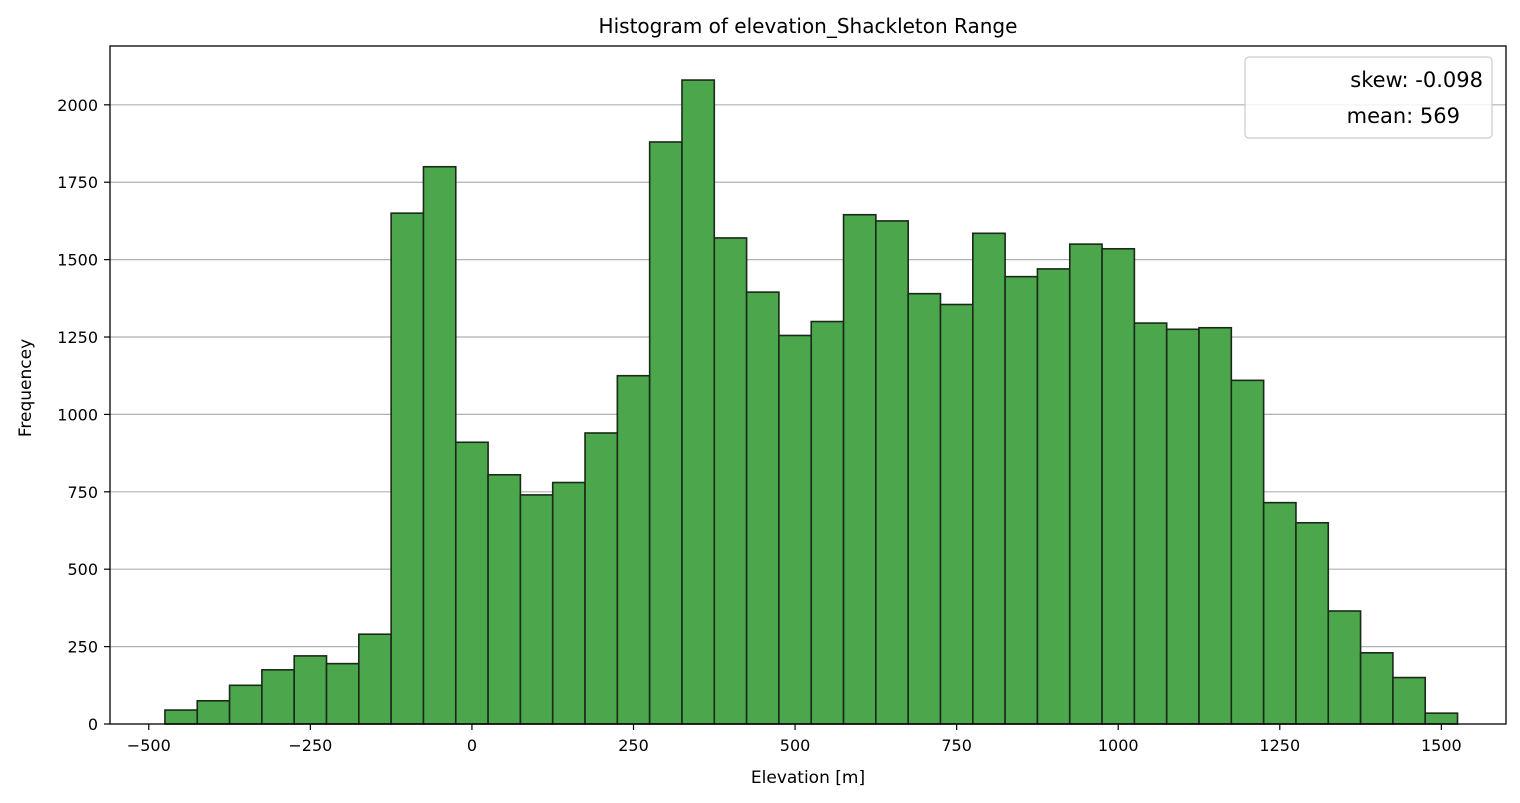 The image size is (1520, 803). What do you see at coordinates (82, 569) in the screenshot?
I see `y-tick-label: 500` at bounding box center [82, 569].